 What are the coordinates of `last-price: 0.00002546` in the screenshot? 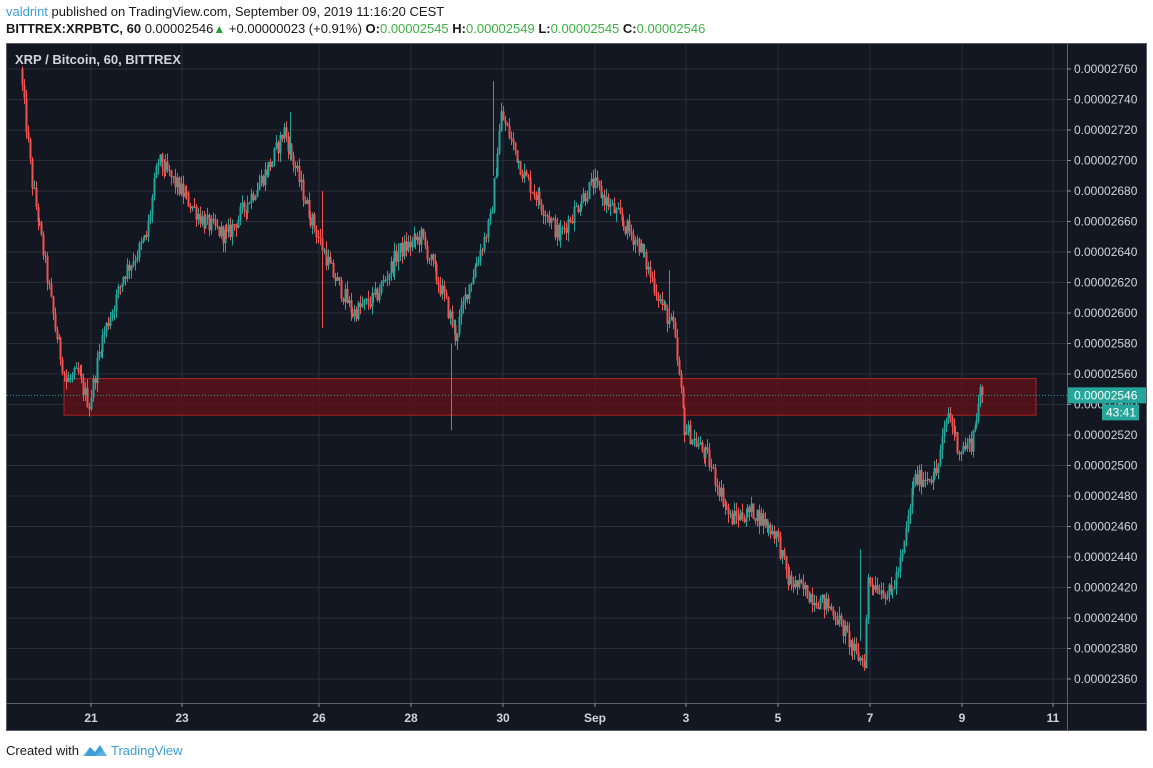 It's located at (179, 28).